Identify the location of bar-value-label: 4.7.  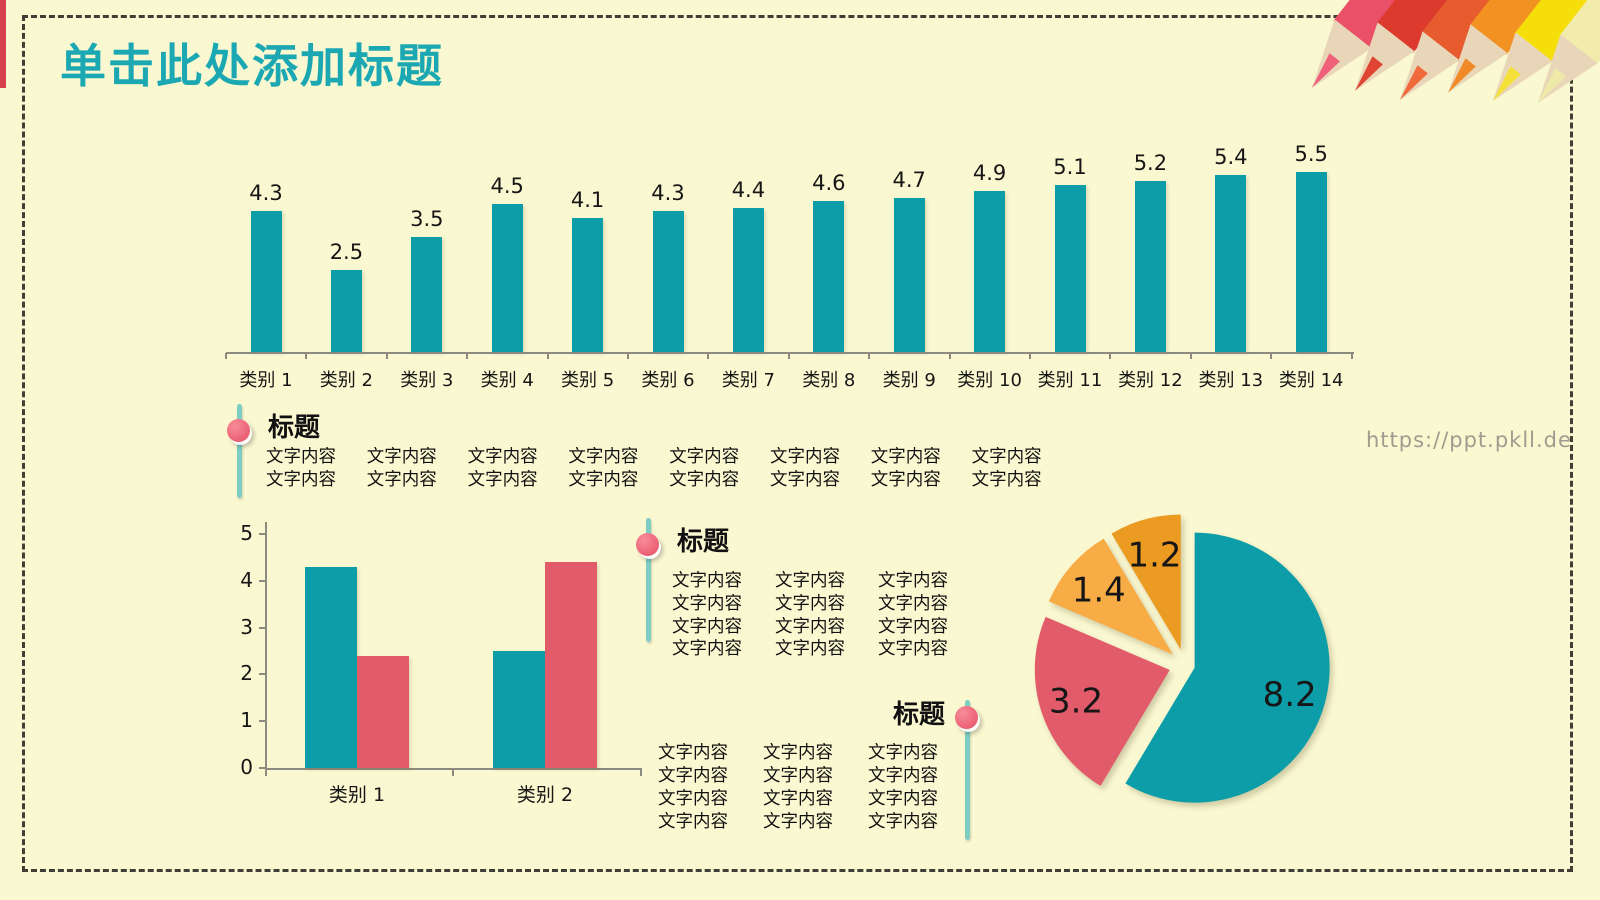
(909, 179).